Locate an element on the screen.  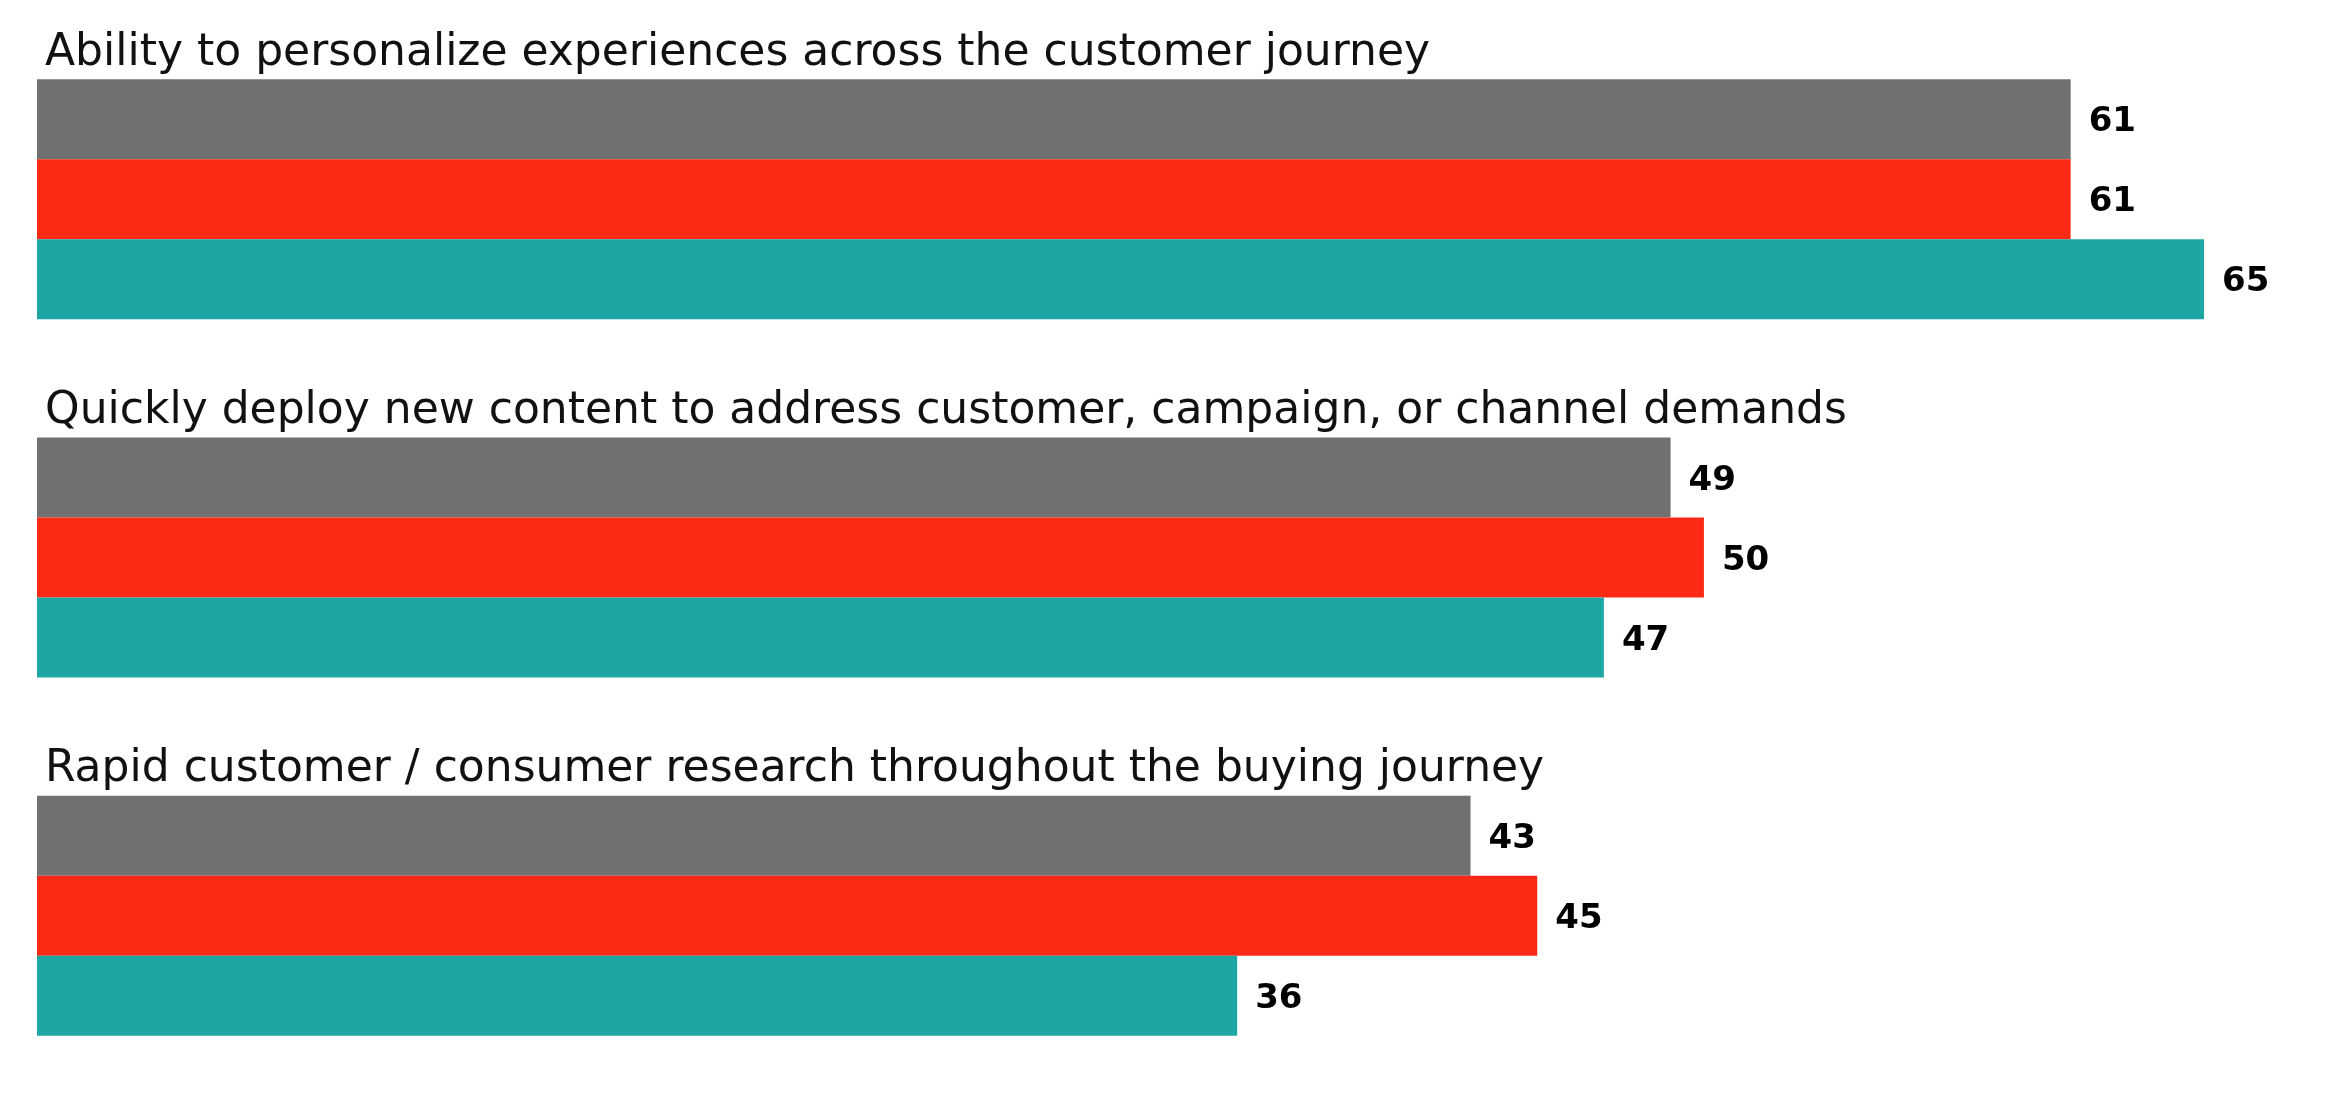
data-label: 43 is located at coordinates (1512, 835).